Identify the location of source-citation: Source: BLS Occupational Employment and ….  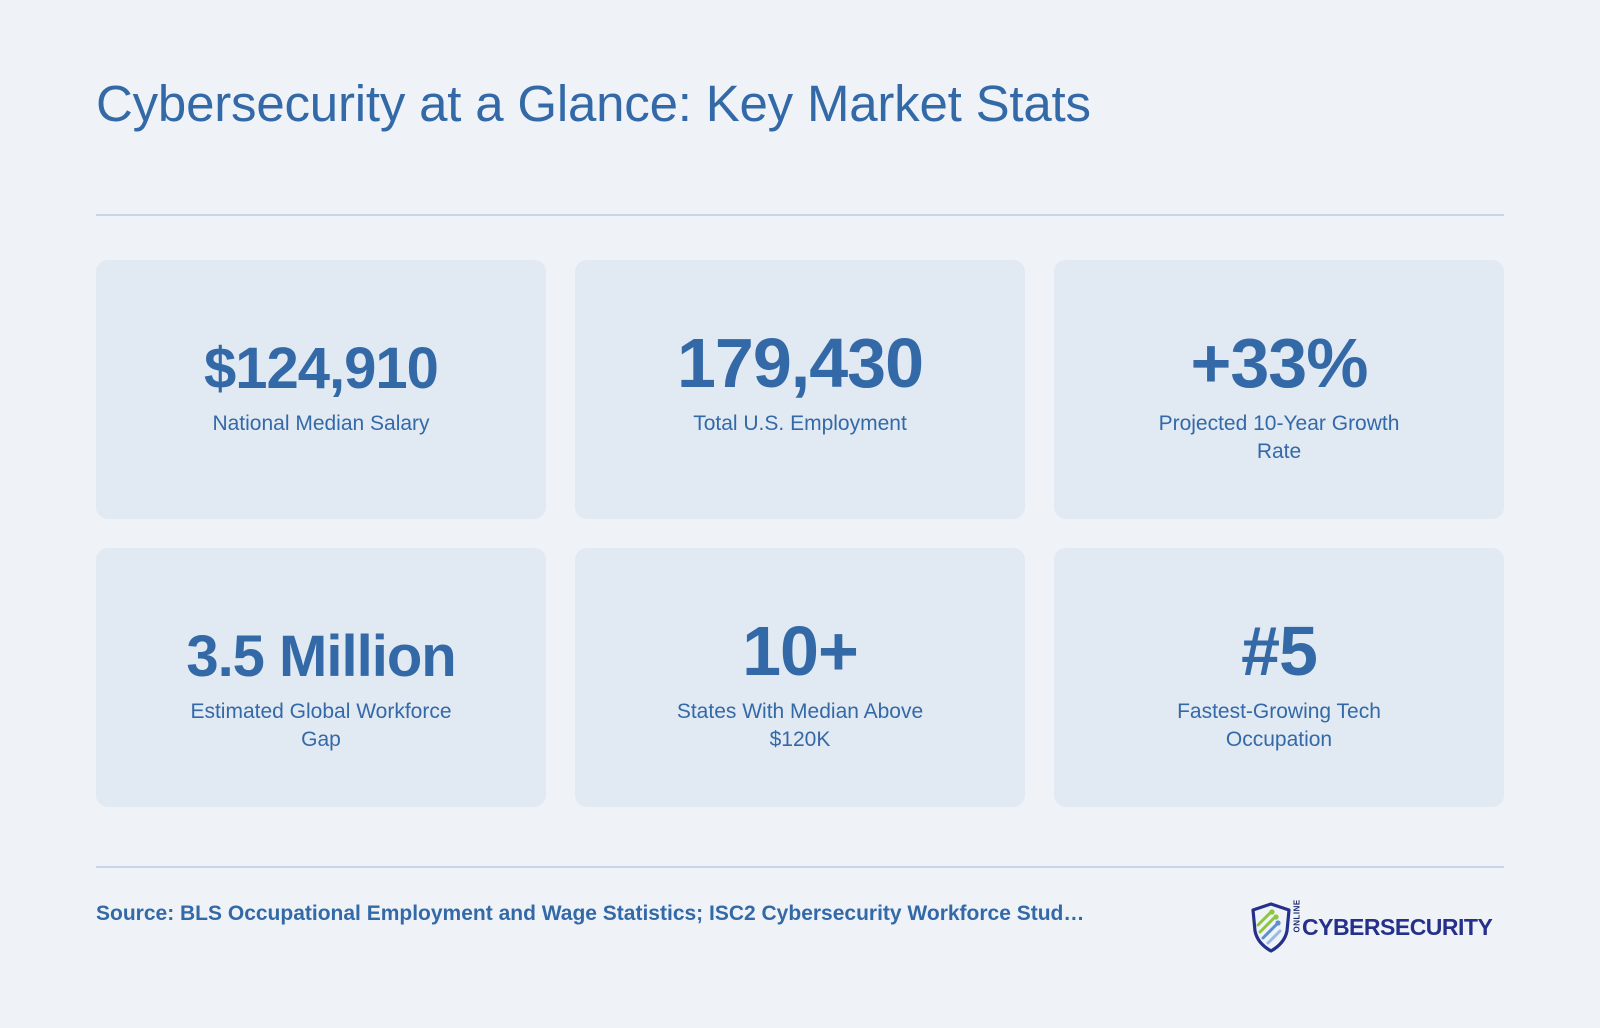
(590, 913).